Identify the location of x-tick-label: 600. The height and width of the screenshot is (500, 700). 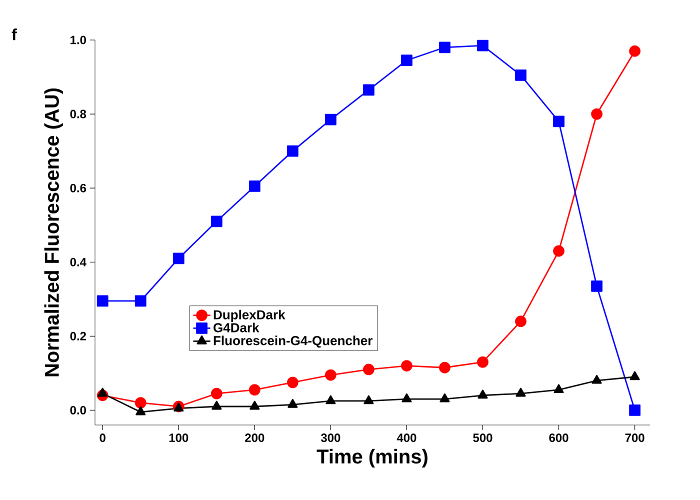
(558, 438).